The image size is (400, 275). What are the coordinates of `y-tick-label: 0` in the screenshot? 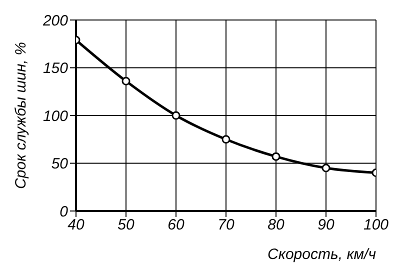 It's located at (64, 211).